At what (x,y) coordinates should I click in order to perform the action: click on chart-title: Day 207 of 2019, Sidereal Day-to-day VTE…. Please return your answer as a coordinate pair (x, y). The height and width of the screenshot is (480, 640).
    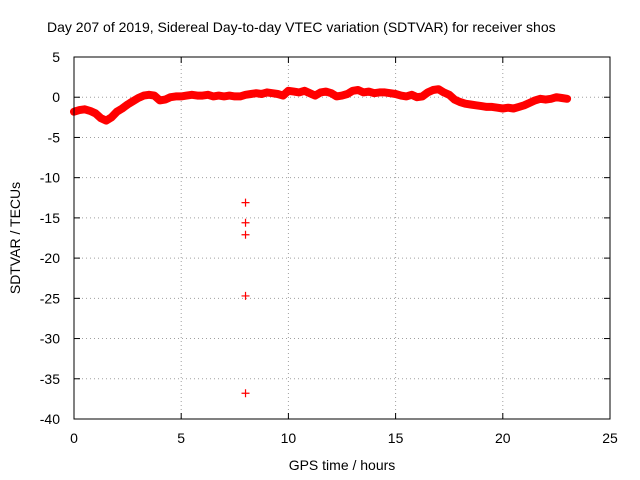
    Looking at the image, I should click on (301, 27).